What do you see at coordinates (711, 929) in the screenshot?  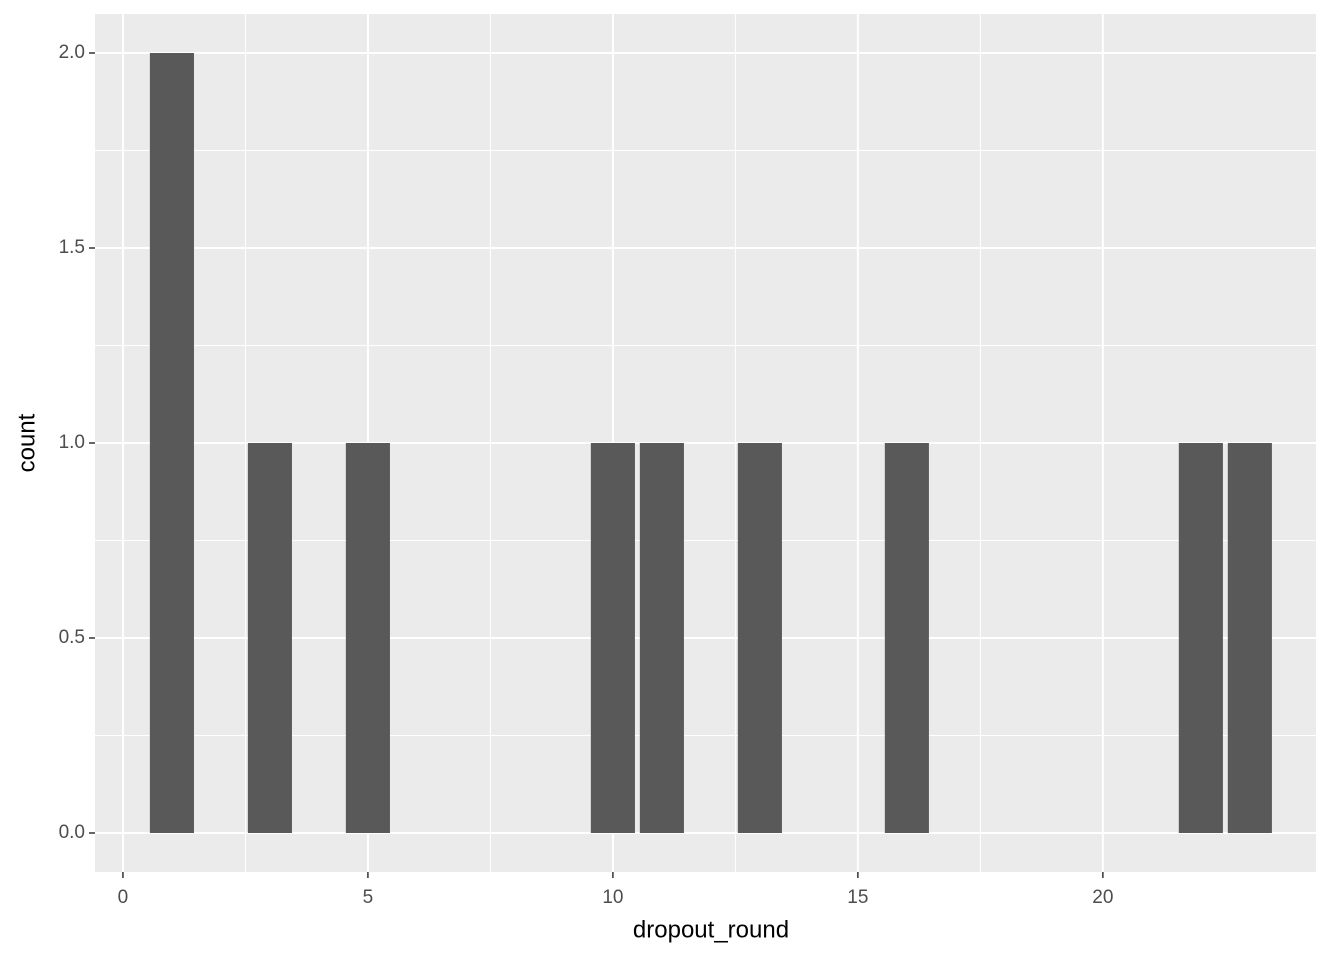 I see `x-axis-title: dropout_round` at bounding box center [711, 929].